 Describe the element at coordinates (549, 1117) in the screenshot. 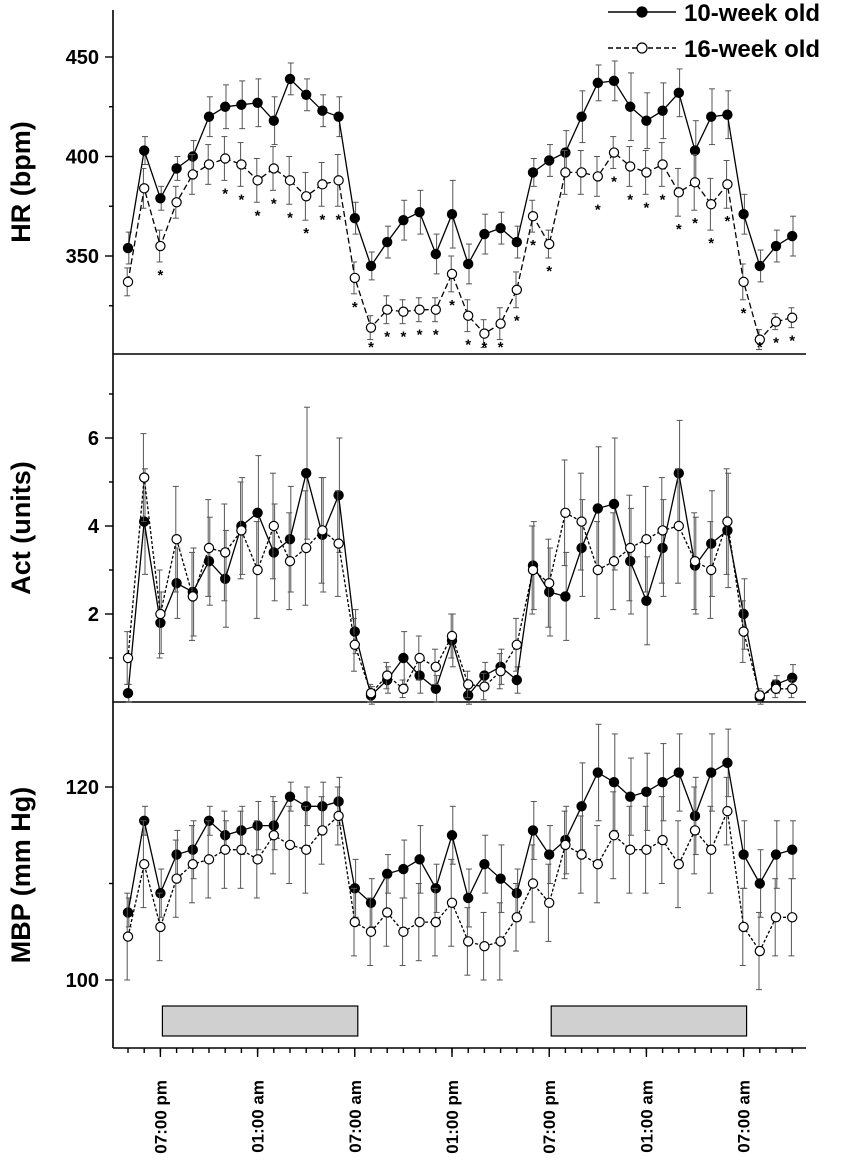

I see `x-tick-label: 07:00 pm` at that location.